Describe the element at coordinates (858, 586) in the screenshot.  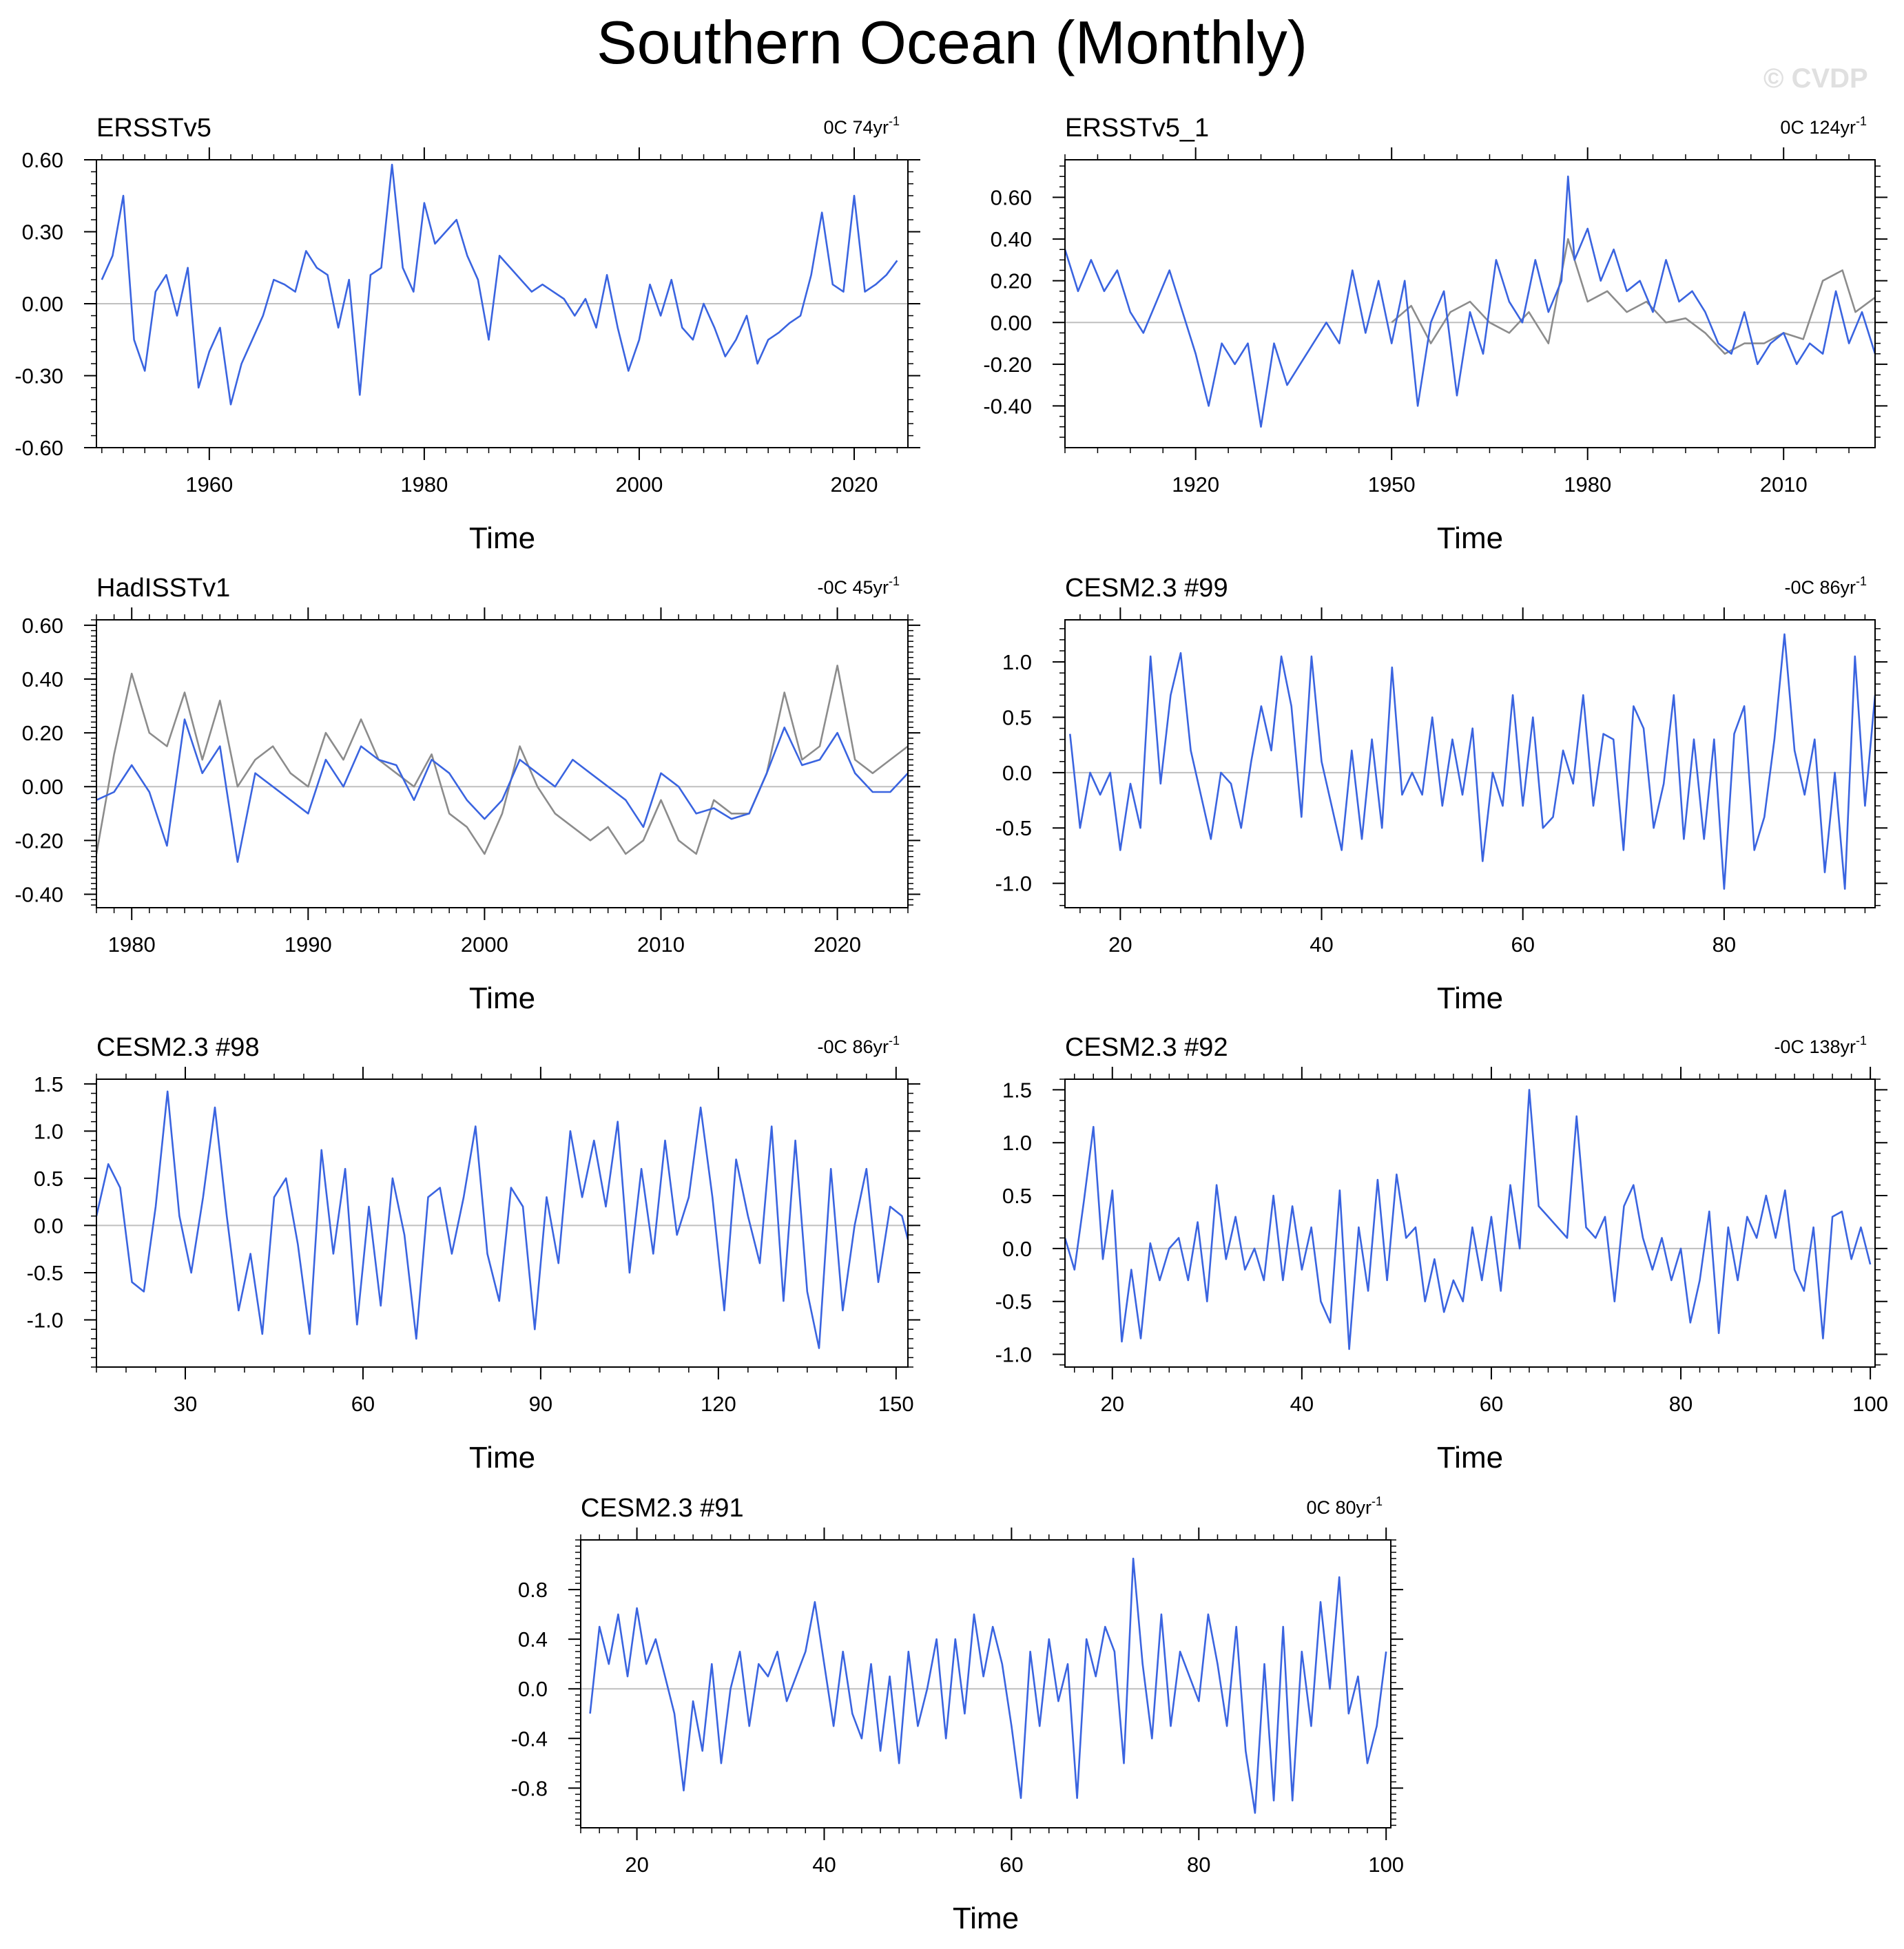
I see `trend-label: -0C 45yr-1` at that location.